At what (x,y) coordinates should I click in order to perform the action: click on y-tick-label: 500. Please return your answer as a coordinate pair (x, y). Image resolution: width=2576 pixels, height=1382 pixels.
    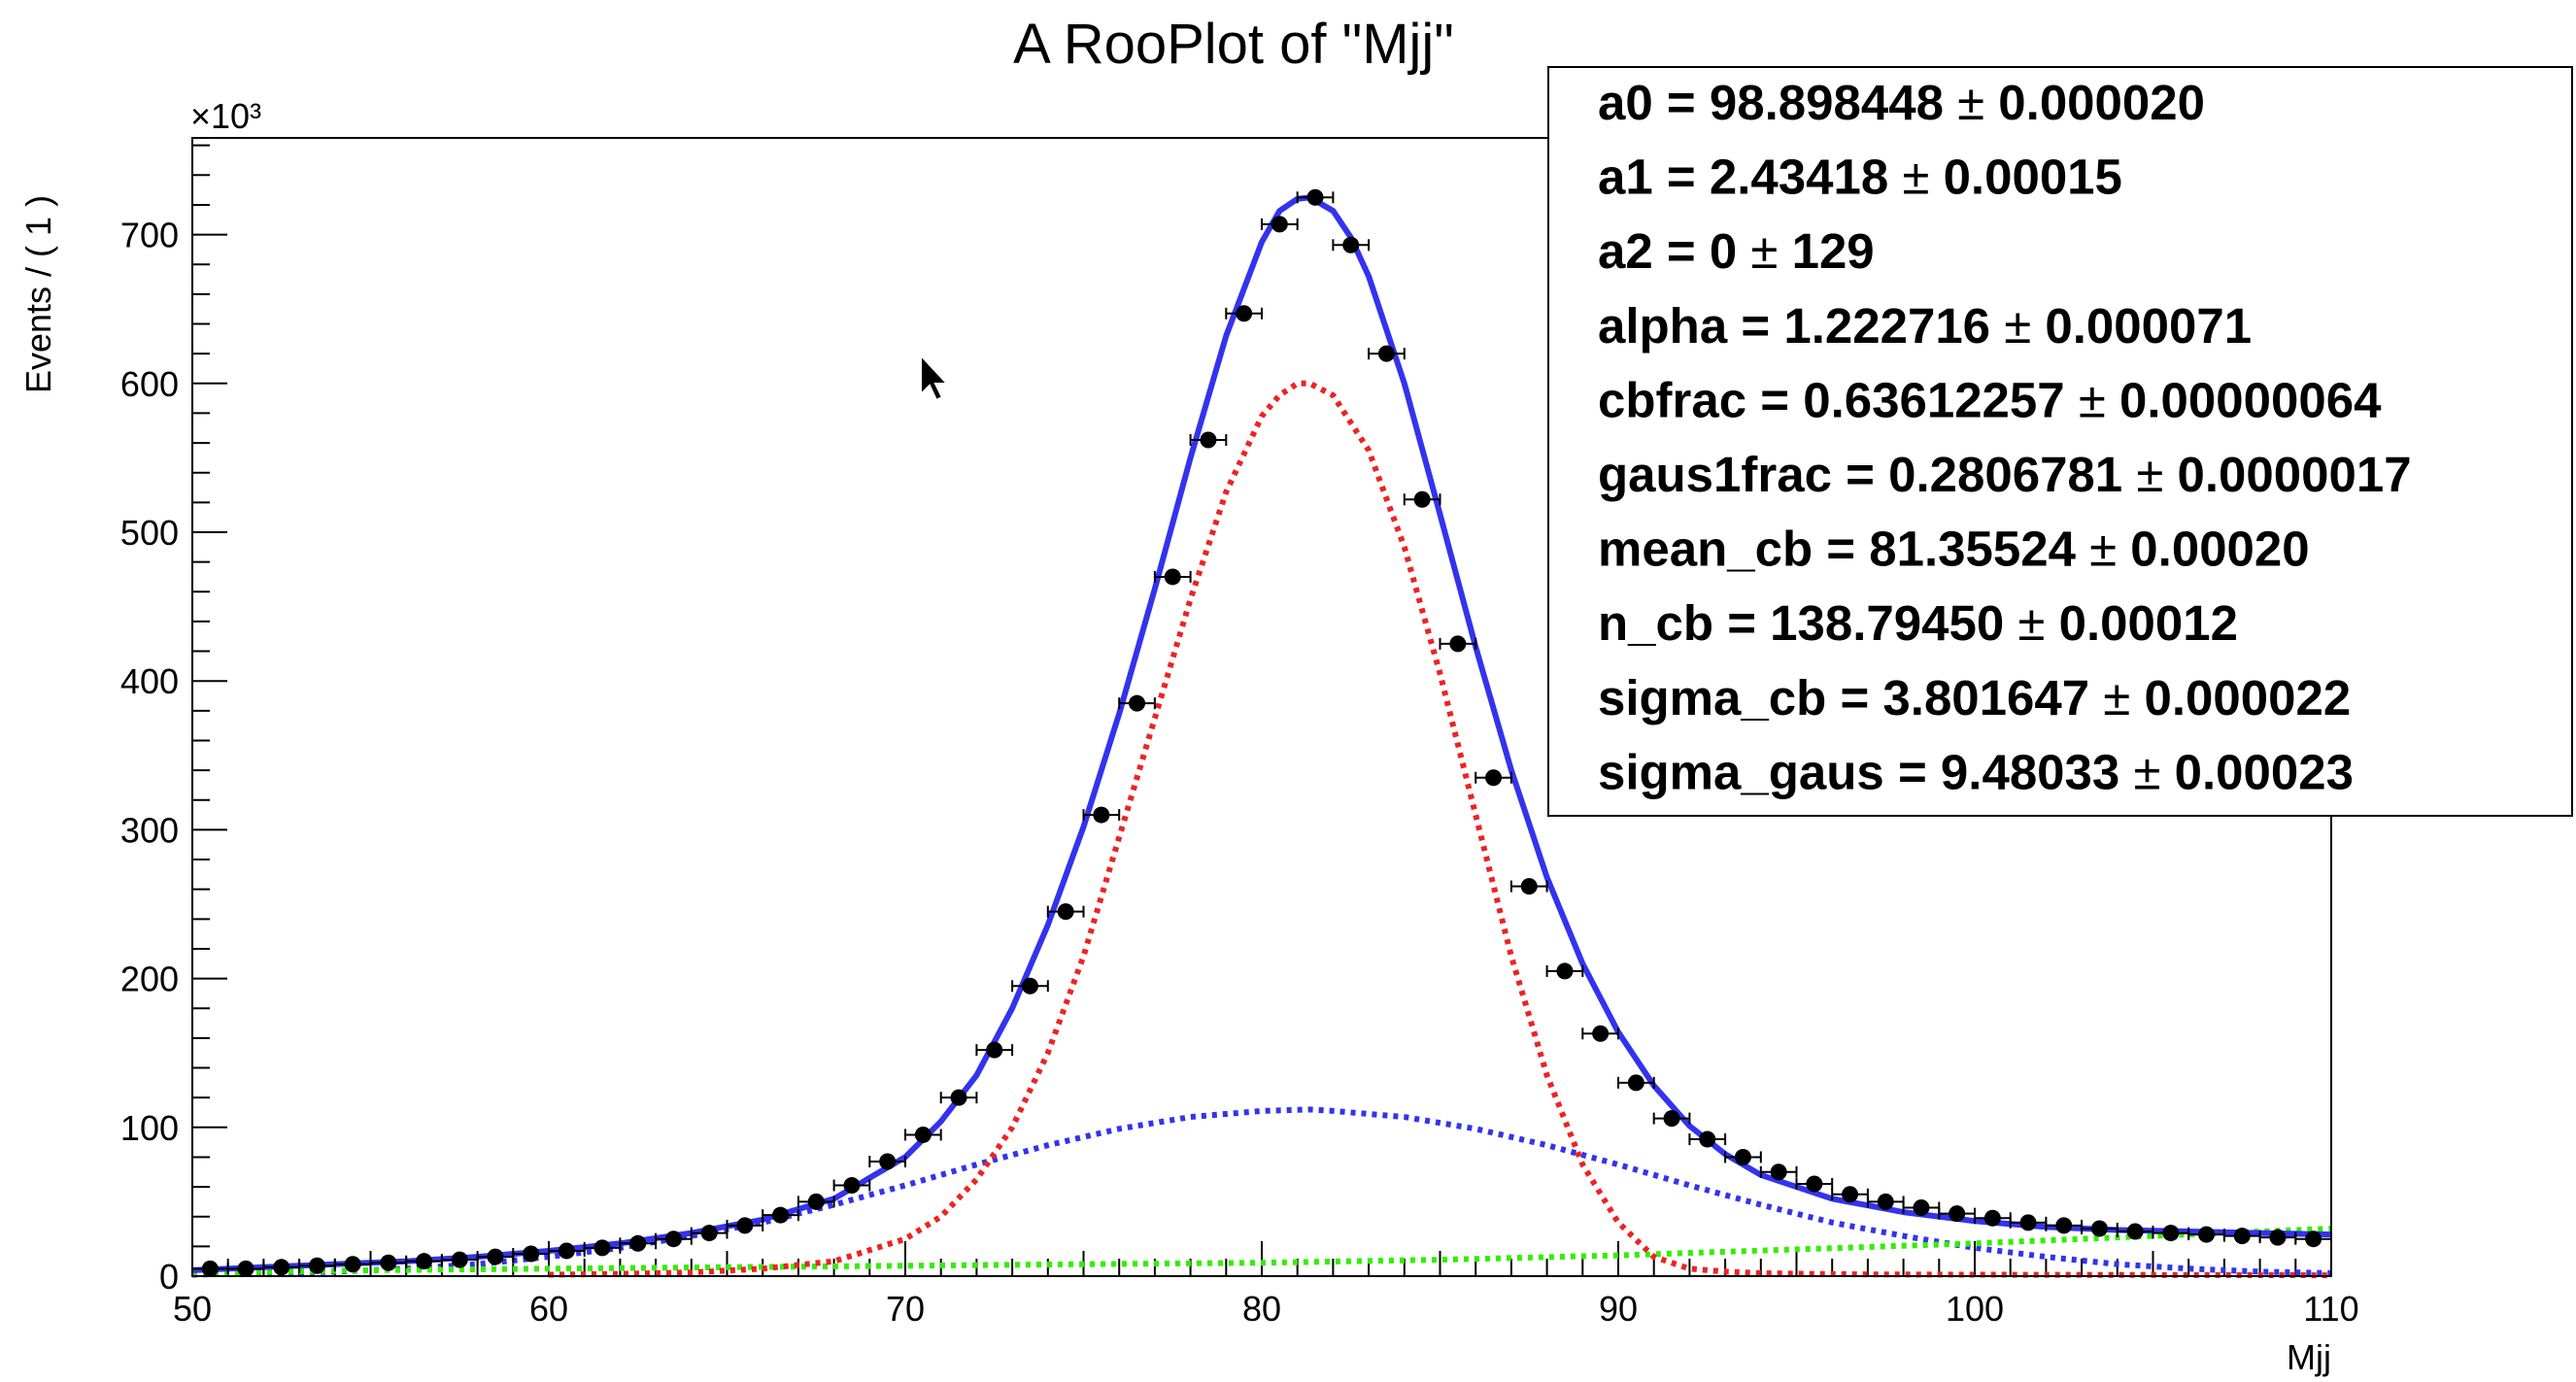
    Looking at the image, I should click on (149, 533).